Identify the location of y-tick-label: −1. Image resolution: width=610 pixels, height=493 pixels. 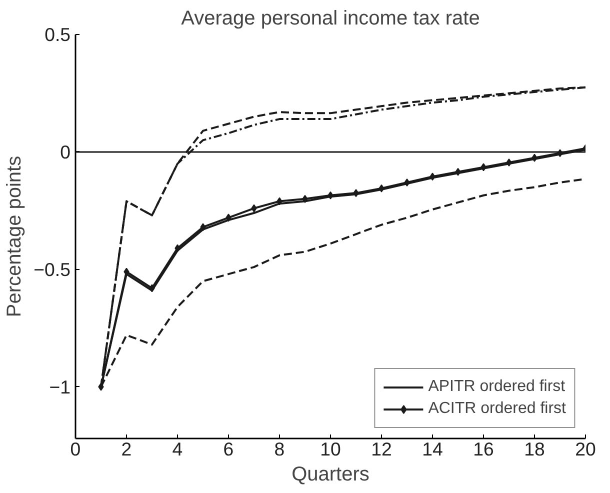
(60, 387).